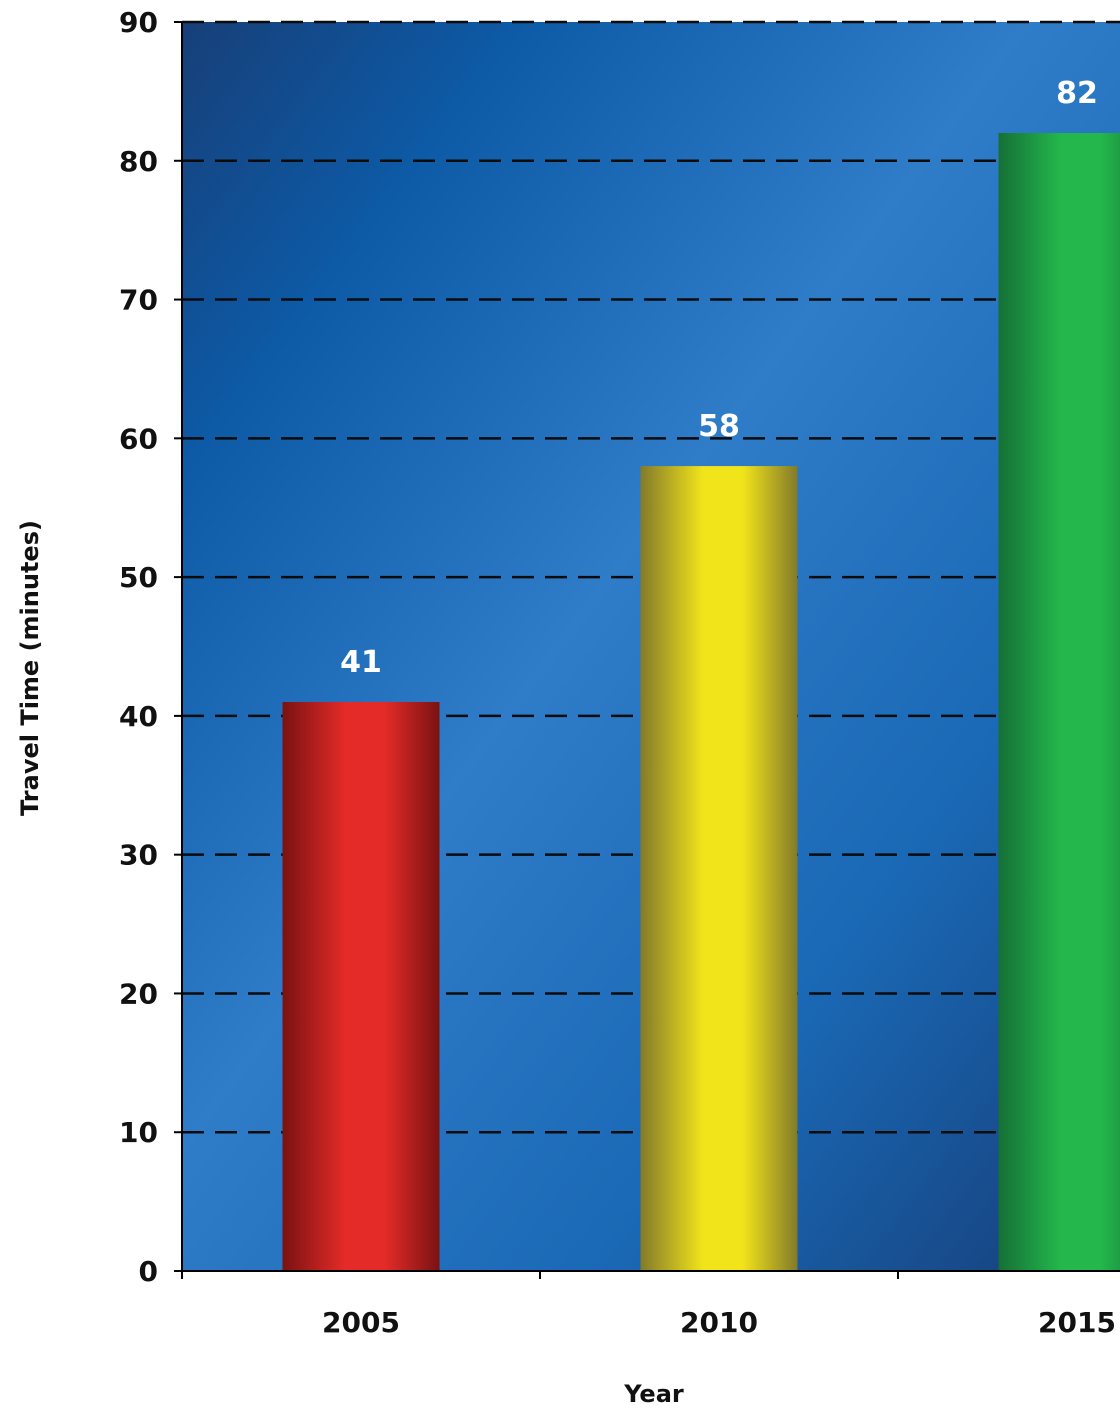 Image resolution: width=1120 pixels, height=1408 pixels. What do you see at coordinates (1077, 93) in the screenshot?
I see `data-label: 82` at bounding box center [1077, 93].